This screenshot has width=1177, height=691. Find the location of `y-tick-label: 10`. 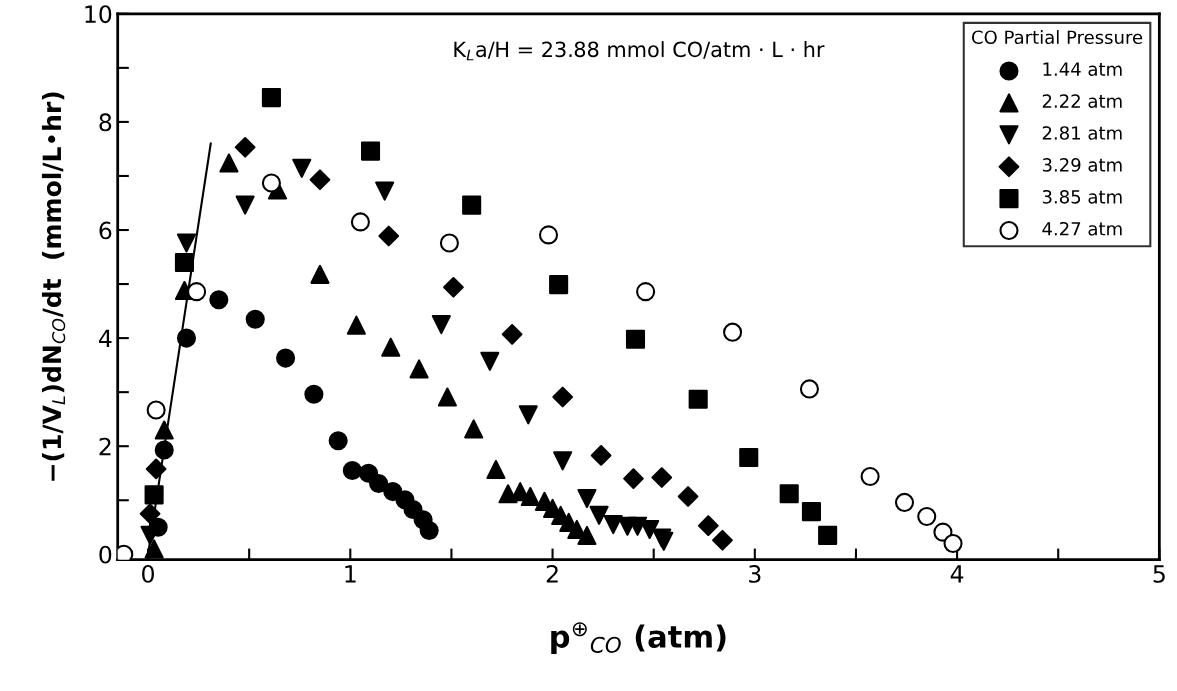

y-tick-label: 10 is located at coordinates (98, 14).